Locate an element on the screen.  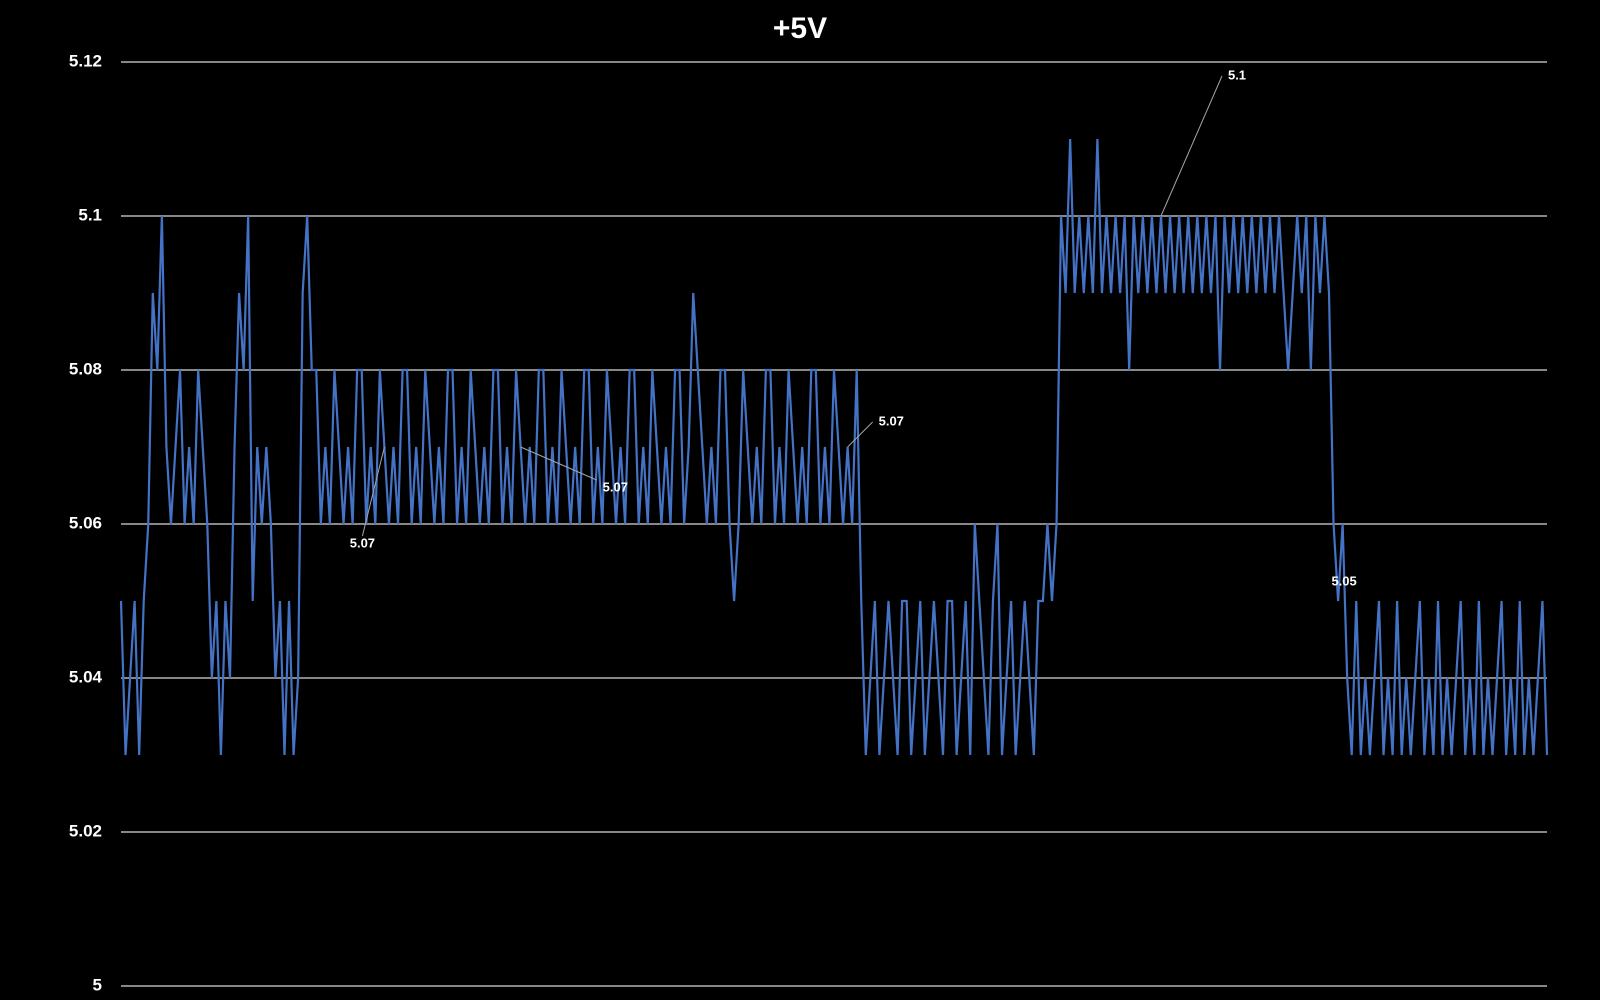
y-tick-label: 5.02 is located at coordinates (85, 830).